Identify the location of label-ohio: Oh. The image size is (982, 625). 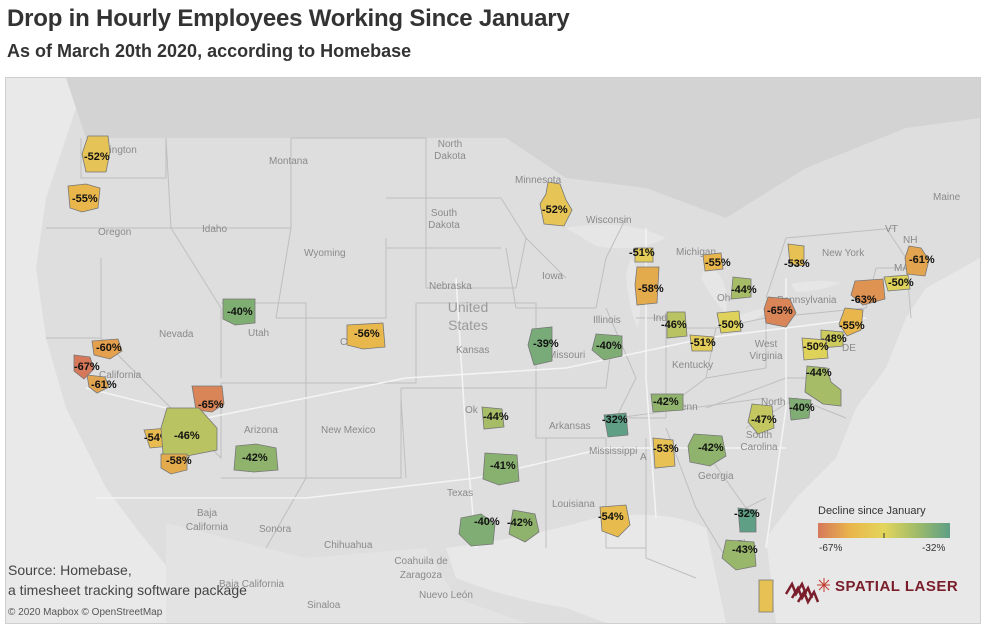
(724, 298).